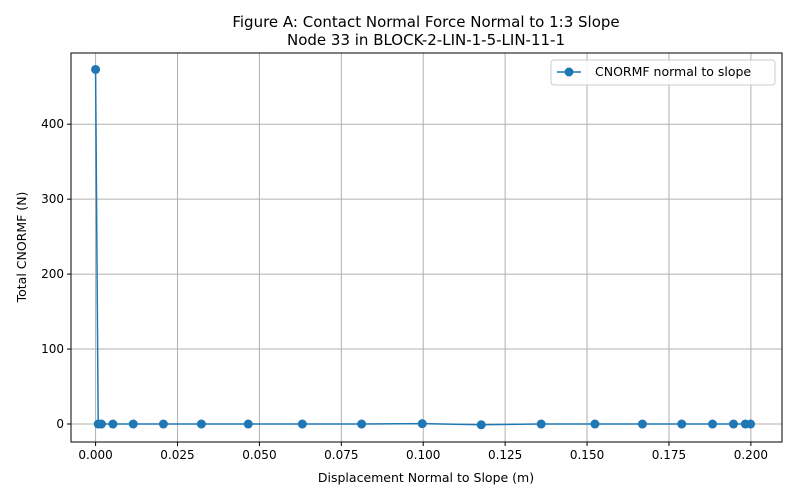 The height and width of the screenshot is (500, 800). I want to click on x-tick-label: 0.075, so click(341, 455).